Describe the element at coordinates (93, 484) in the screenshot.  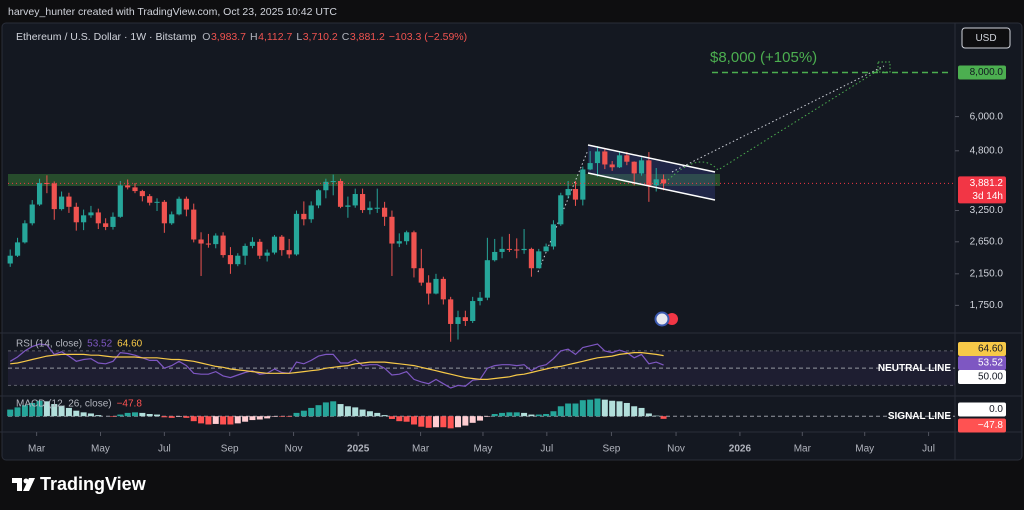
I see `brand: TradingView` at that location.